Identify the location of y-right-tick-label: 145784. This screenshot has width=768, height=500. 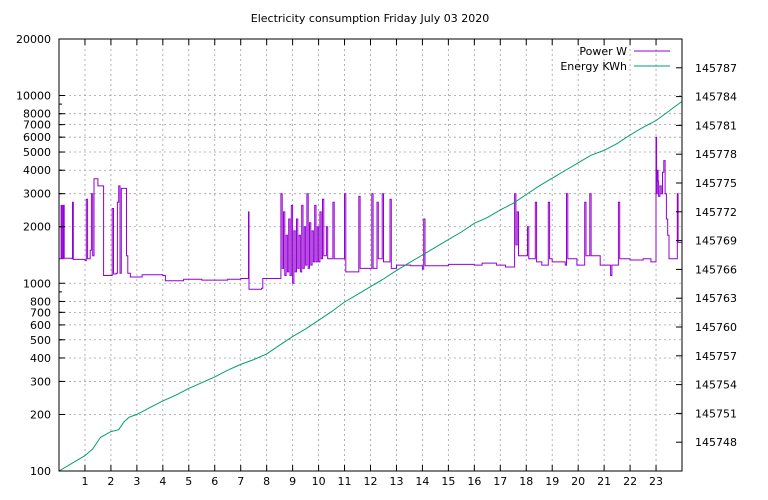
(716, 97).